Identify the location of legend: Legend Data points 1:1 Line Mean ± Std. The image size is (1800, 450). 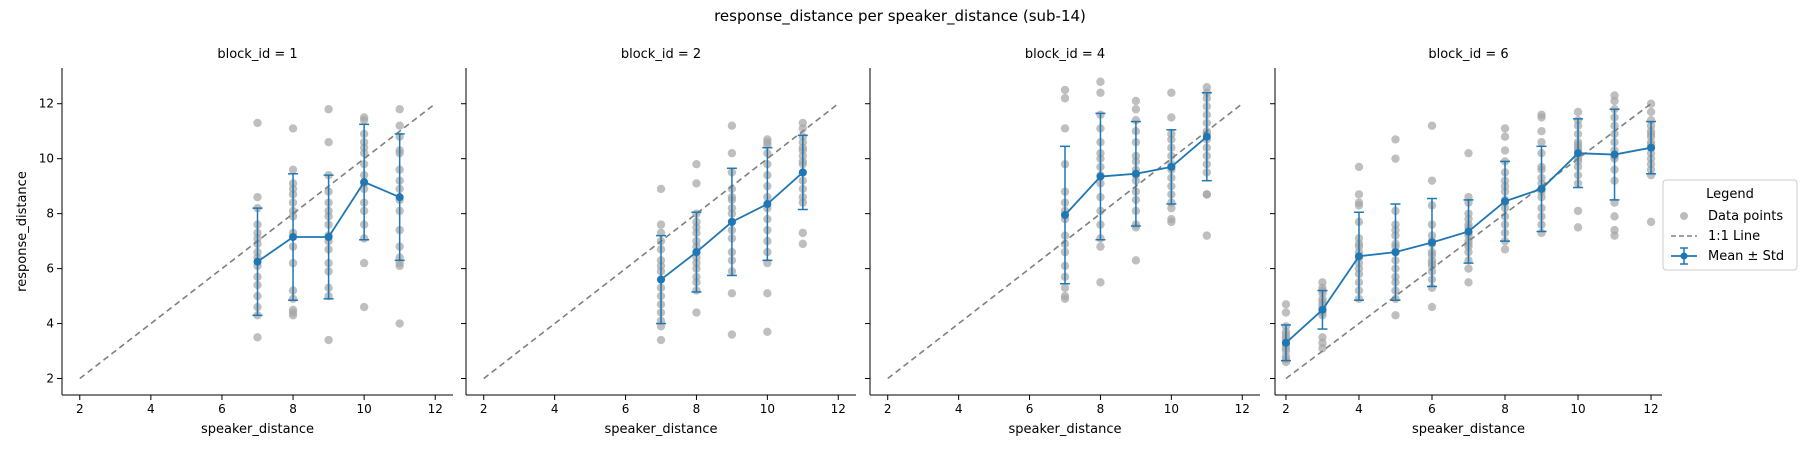
(1730, 225).